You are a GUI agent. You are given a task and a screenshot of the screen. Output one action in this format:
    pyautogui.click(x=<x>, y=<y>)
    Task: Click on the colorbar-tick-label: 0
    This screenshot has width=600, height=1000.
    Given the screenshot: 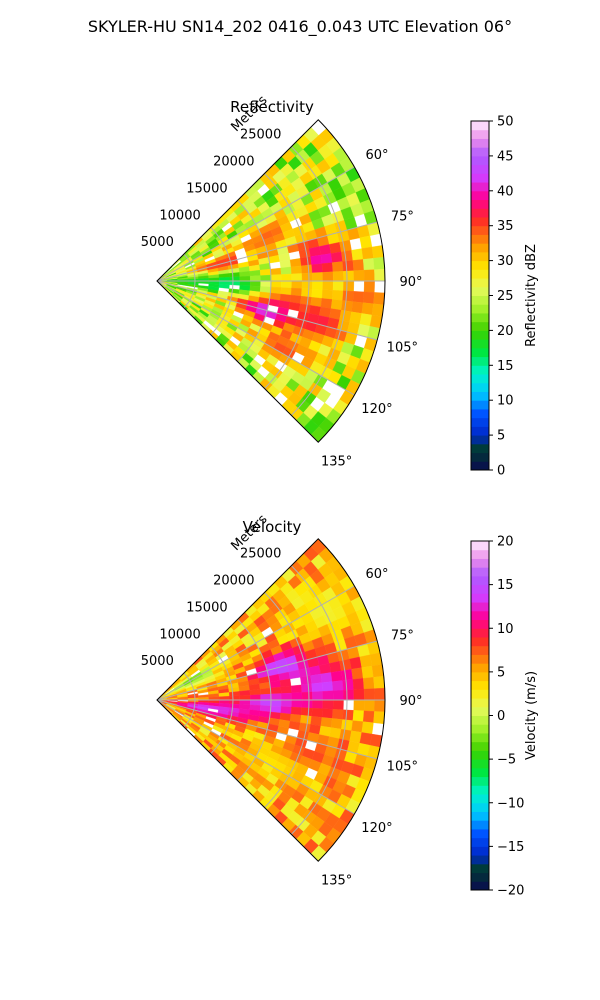 What is the action you would take?
    pyautogui.click(x=501, y=471)
    